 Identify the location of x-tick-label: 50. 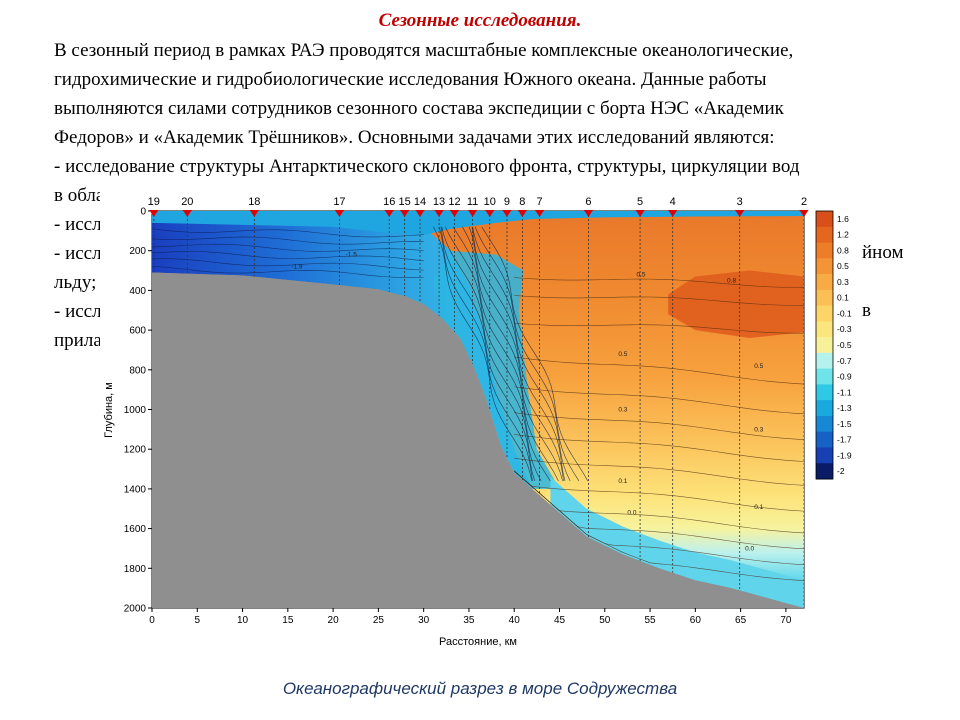
(605, 620).